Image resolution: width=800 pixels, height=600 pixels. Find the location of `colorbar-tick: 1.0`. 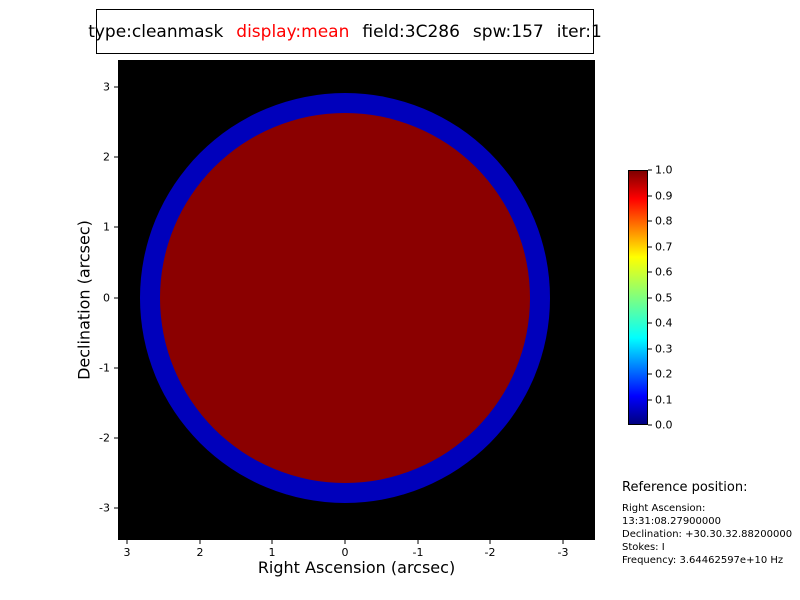

colorbar-tick: 1.0 is located at coordinates (660, 170).